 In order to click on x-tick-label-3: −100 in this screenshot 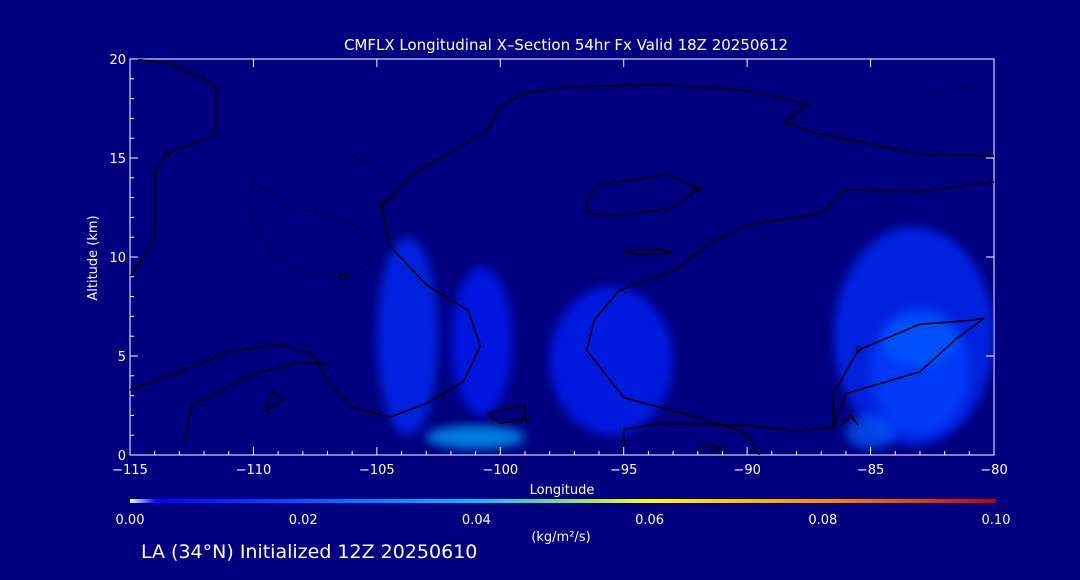, I will do `click(500, 470)`.